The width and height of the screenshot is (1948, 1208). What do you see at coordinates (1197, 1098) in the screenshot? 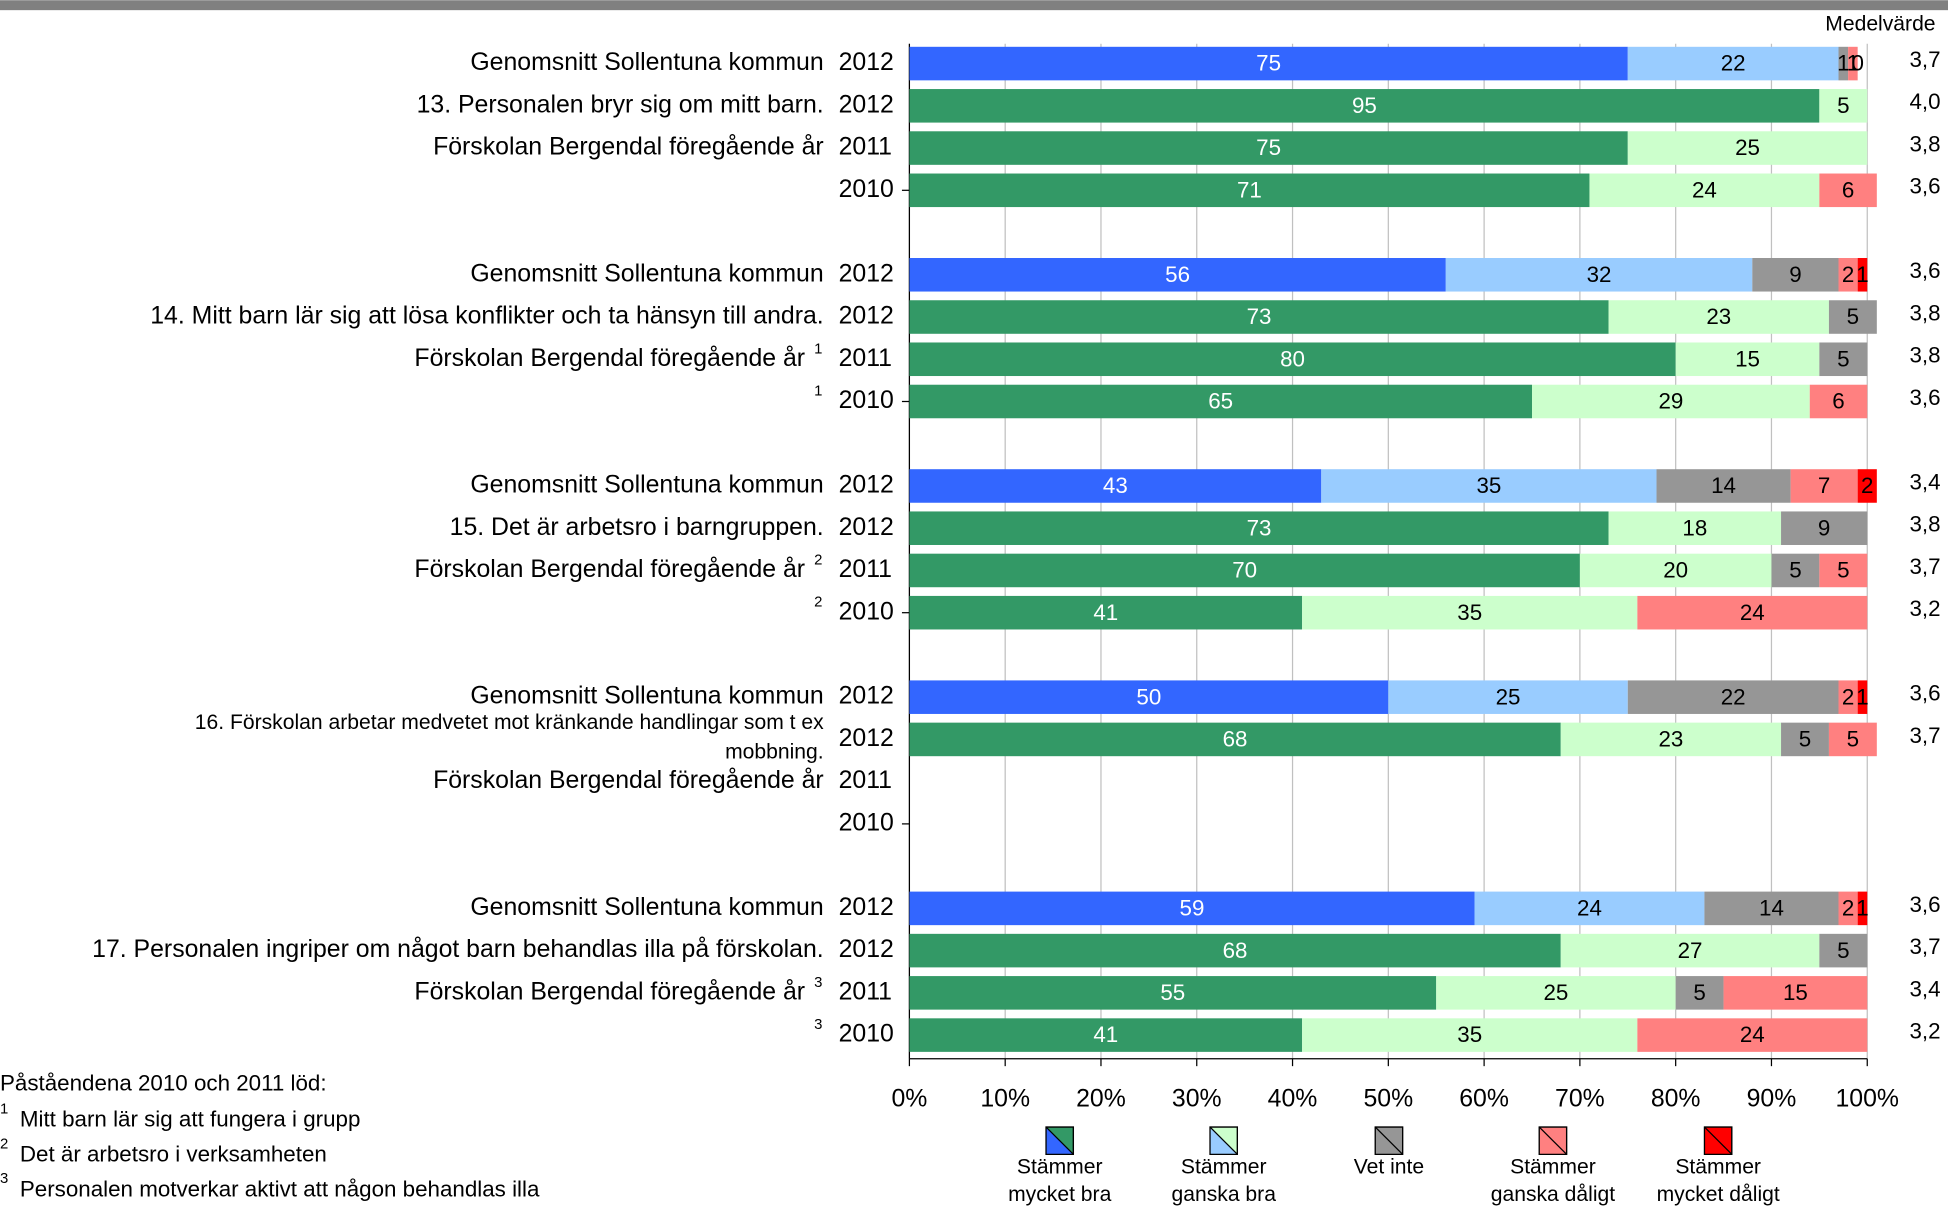
I see `x-tick-label: 30%` at bounding box center [1197, 1098].